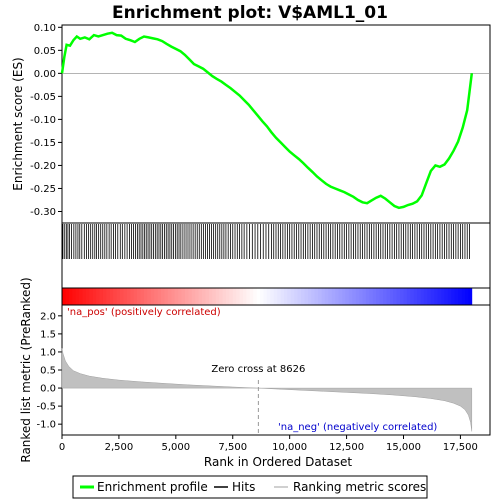  What do you see at coordinates (43, 166) in the screenshot?
I see `es-y-tick-label: -0.20` at bounding box center [43, 166].